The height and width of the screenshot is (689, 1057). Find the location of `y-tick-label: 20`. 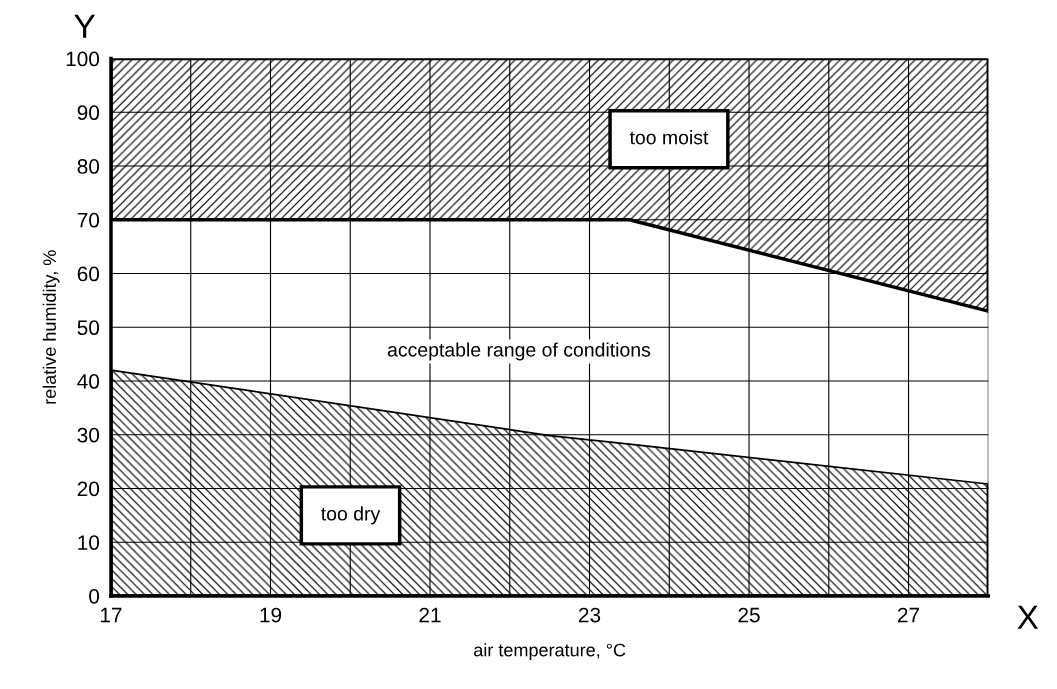

y-tick-label: 20 is located at coordinates (88, 489).